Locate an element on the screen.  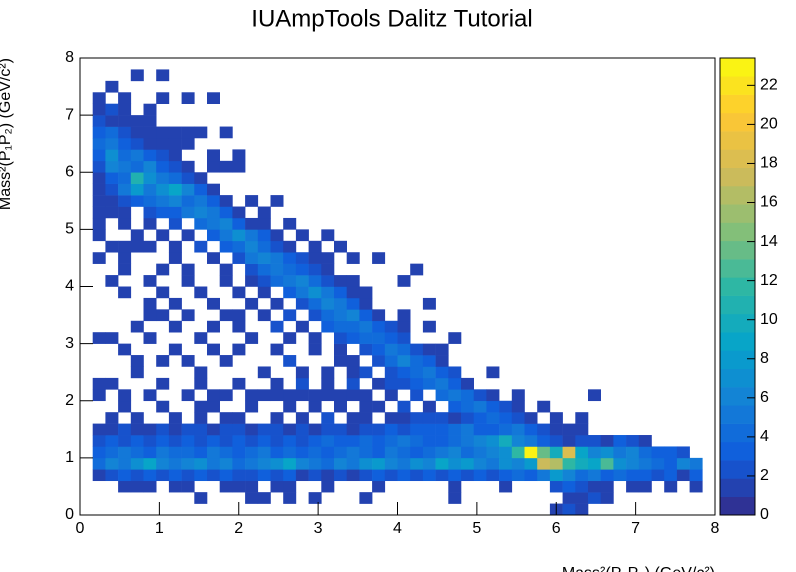
x-tick-label: 4 is located at coordinates (397, 528).